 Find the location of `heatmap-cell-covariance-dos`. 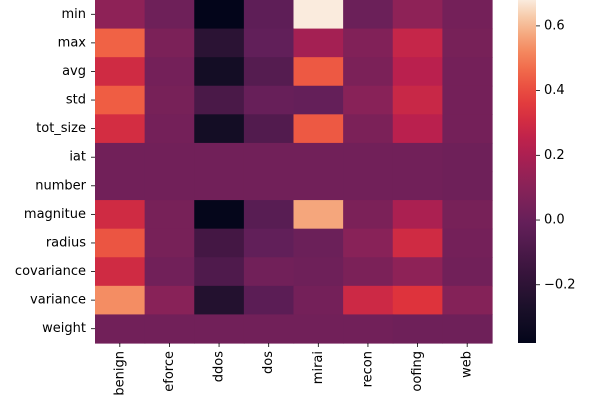

heatmap-cell-covariance-dos is located at coordinates (269, 272).